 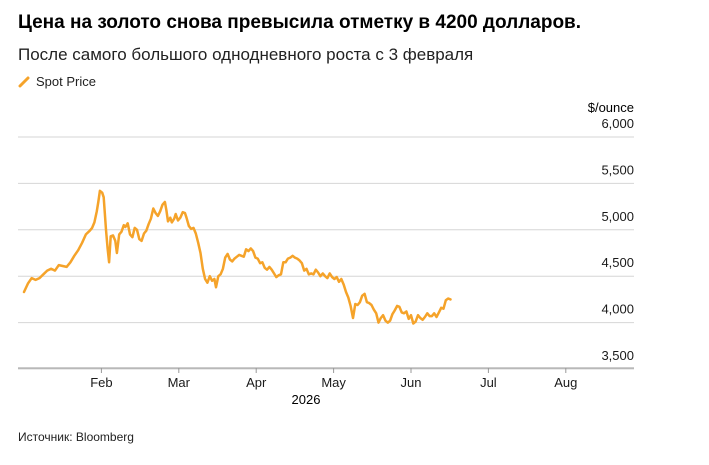 I want to click on x-tick-label: Feb, so click(x=101, y=382).